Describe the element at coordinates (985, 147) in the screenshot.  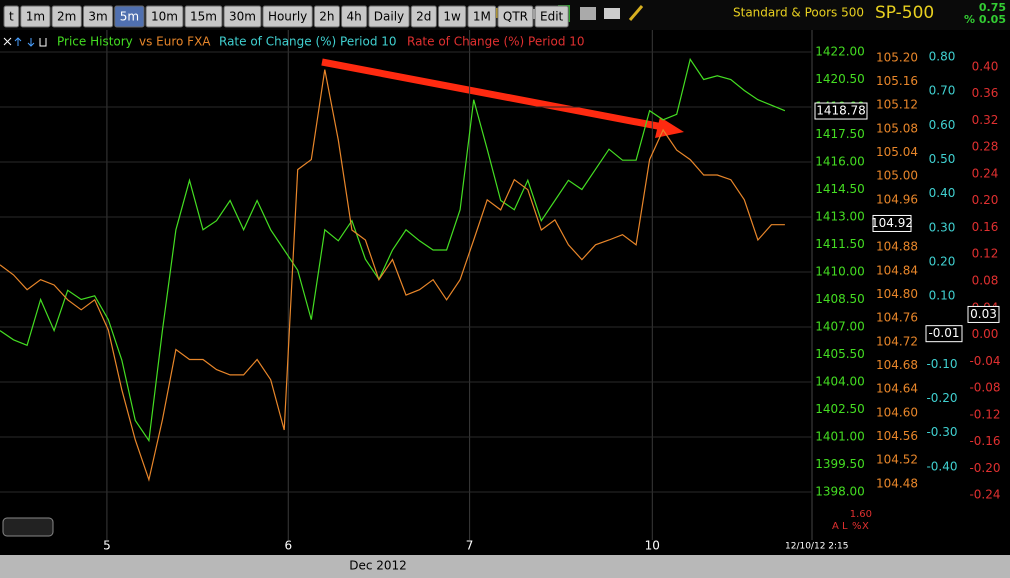
I see `y-tick-label: 0.28` at that location.